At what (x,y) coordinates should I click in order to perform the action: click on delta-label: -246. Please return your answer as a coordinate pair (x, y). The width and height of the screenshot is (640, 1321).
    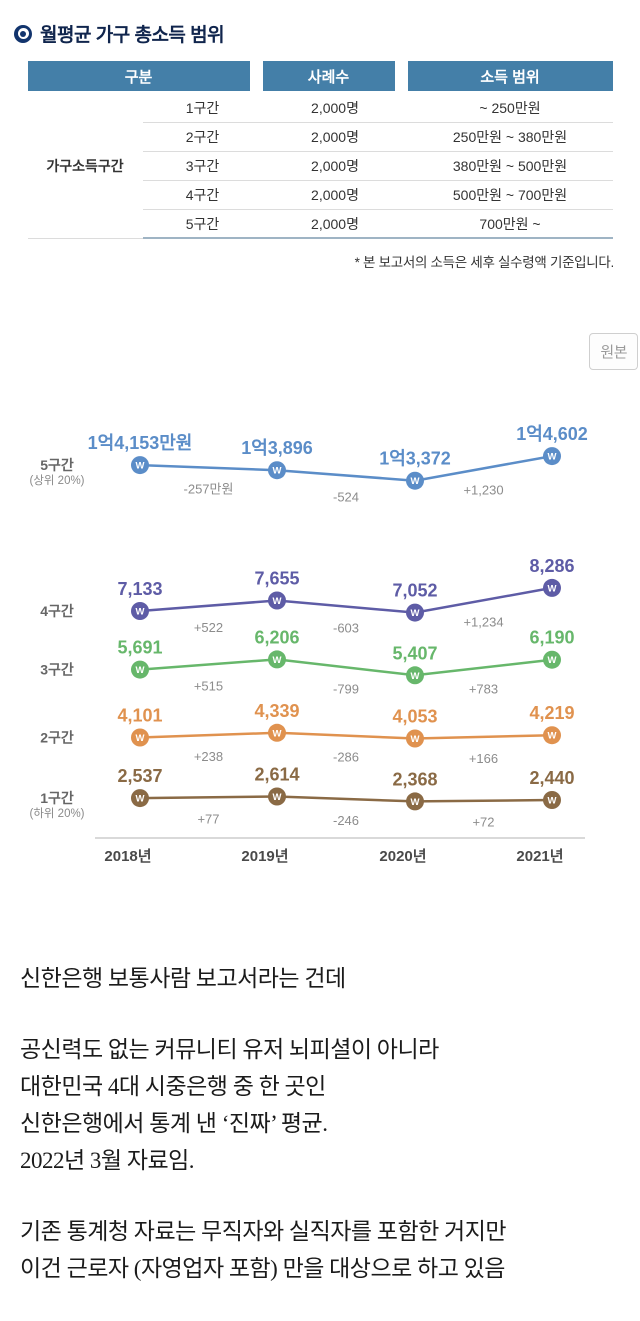
    Looking at the image, I should click on (346, 820).